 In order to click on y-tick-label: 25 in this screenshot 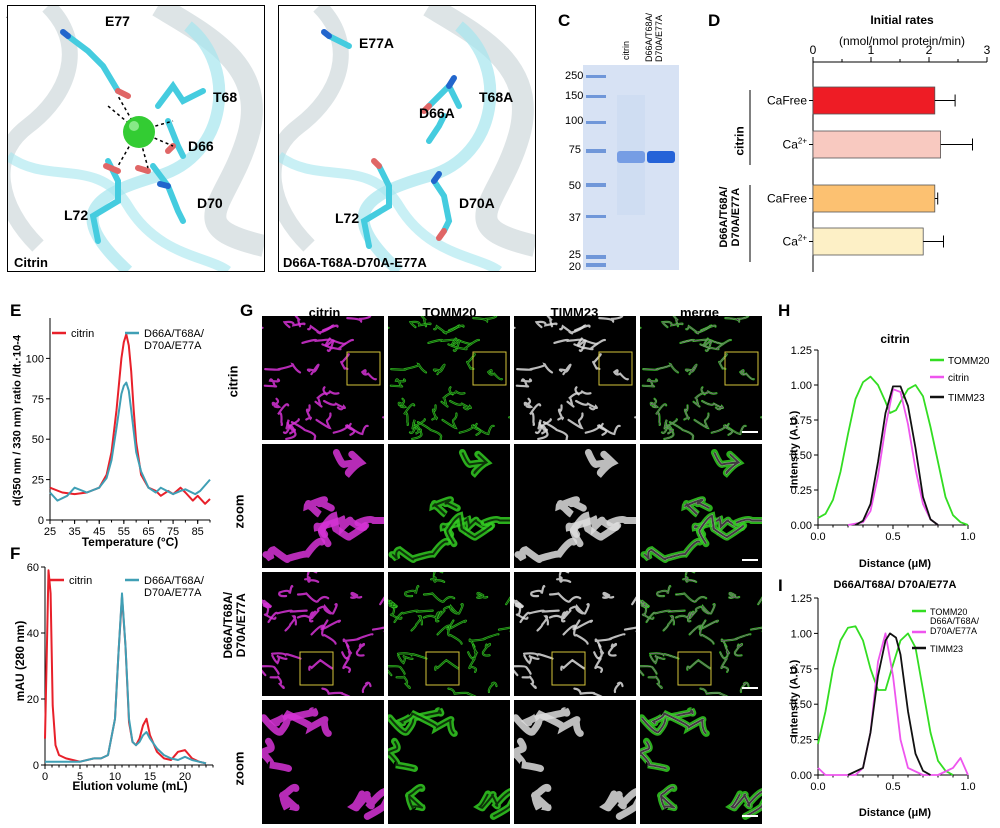, I will do `click(38, 481)`.